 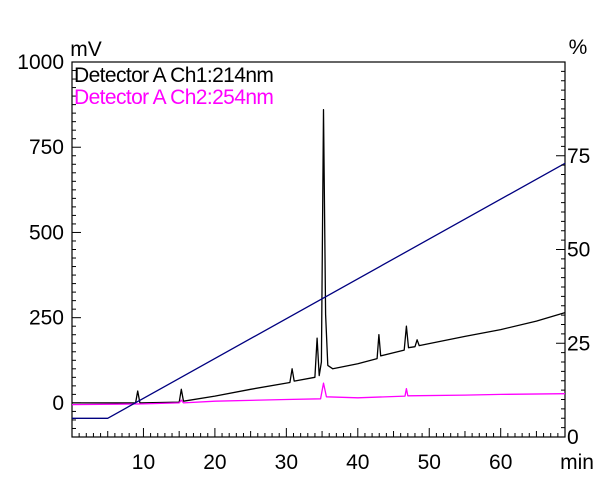 What do you see at coordinates (173, 75) in the screenshot?
I see `legend-entry-1: Detector A Ch1:214nm` at bounding box center [173, 75].